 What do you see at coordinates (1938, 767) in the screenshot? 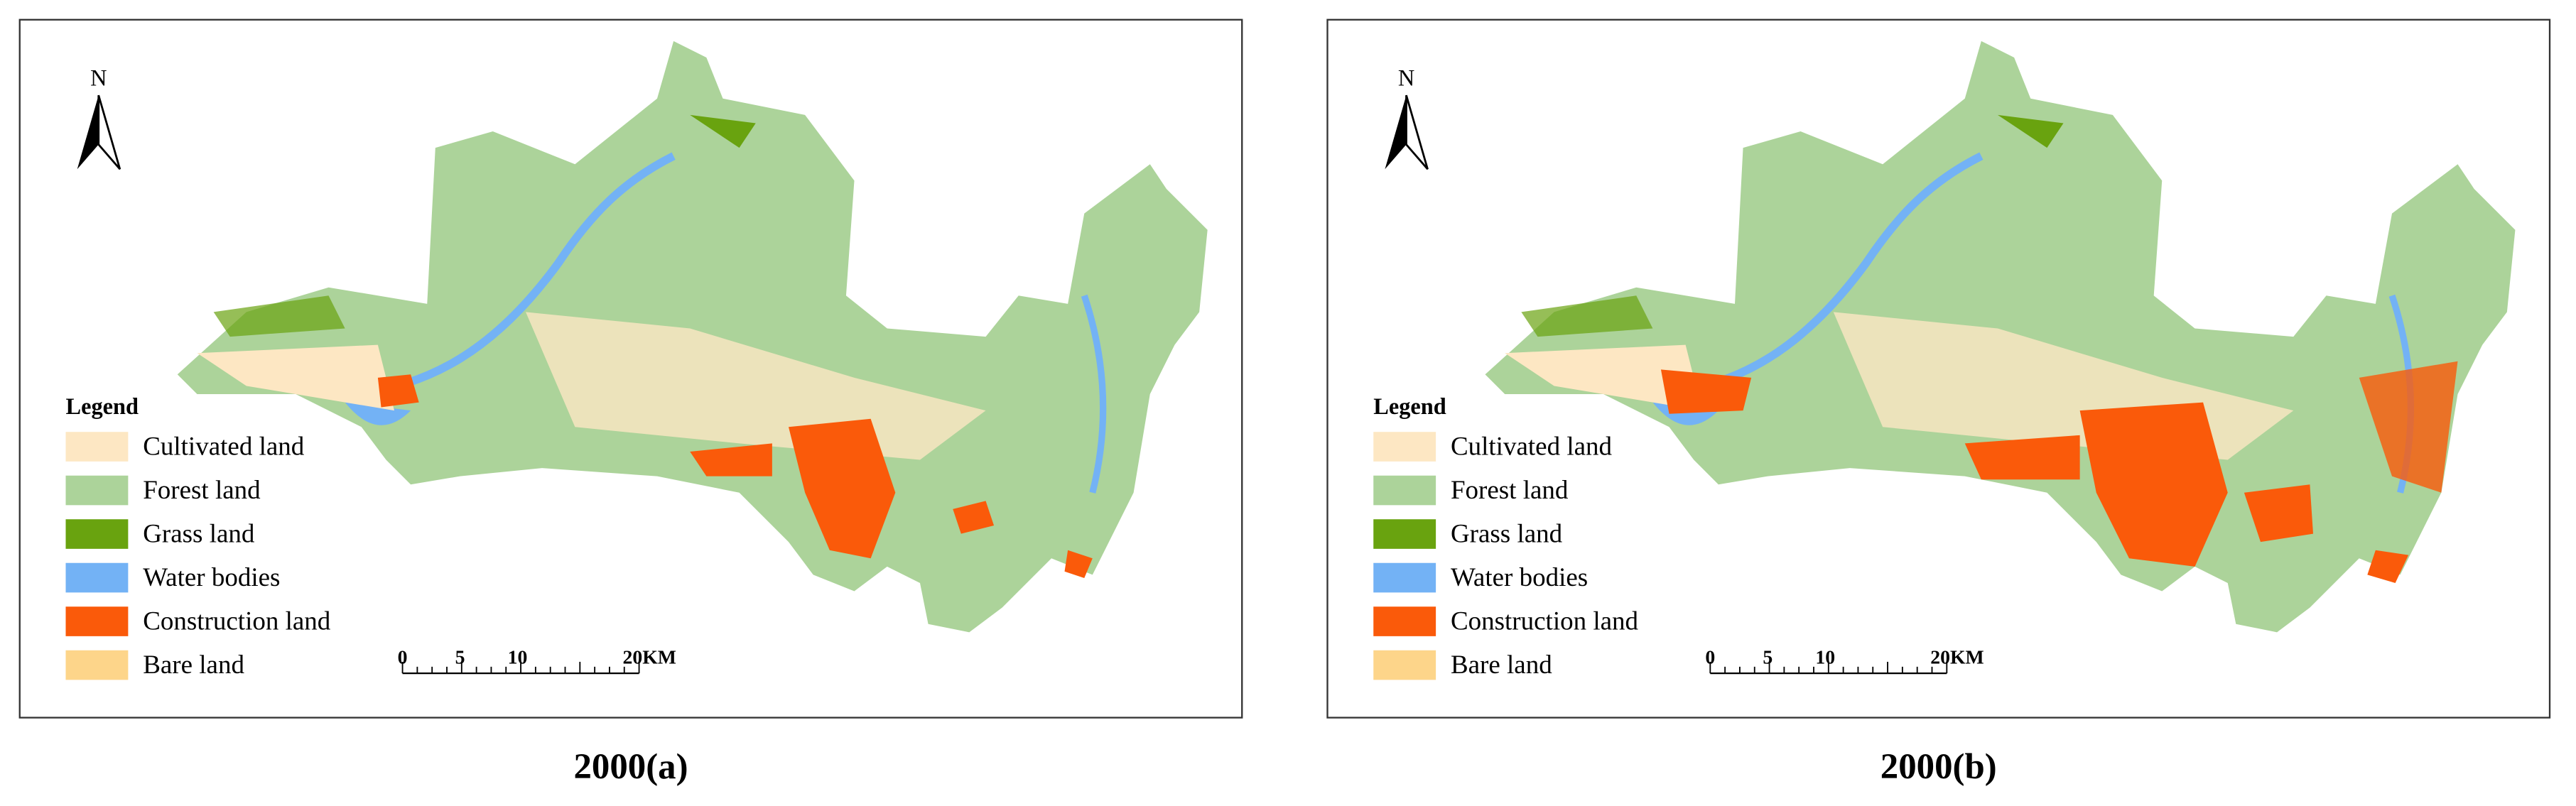
I see `panel-caption: 2000(b)` at bounding box center [1938, 767].